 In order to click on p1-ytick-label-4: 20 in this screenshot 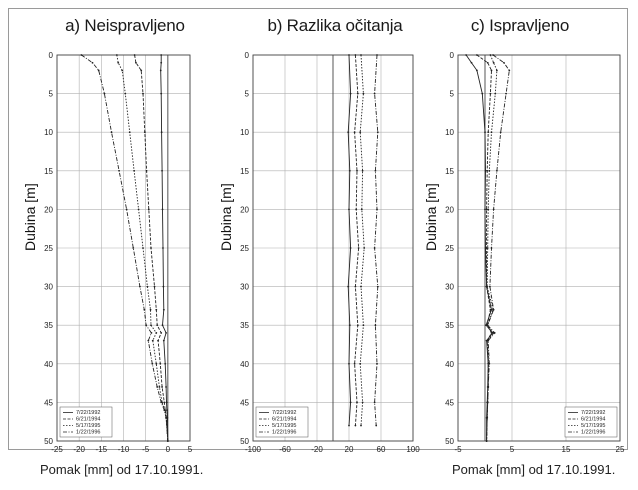, I will do `click(48, 209)`.